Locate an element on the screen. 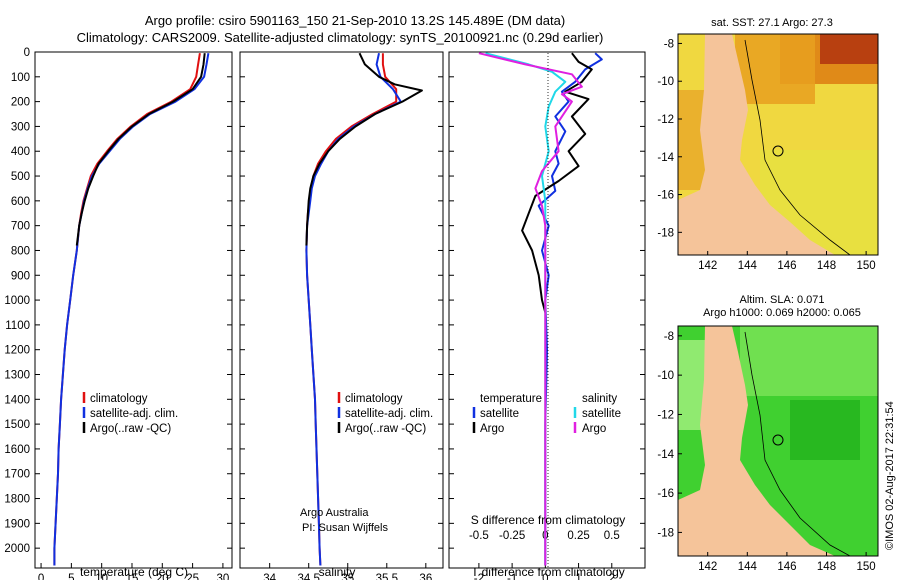 This screenshot has width=900, height=580. difference-series is located at coordinates (540, 309).